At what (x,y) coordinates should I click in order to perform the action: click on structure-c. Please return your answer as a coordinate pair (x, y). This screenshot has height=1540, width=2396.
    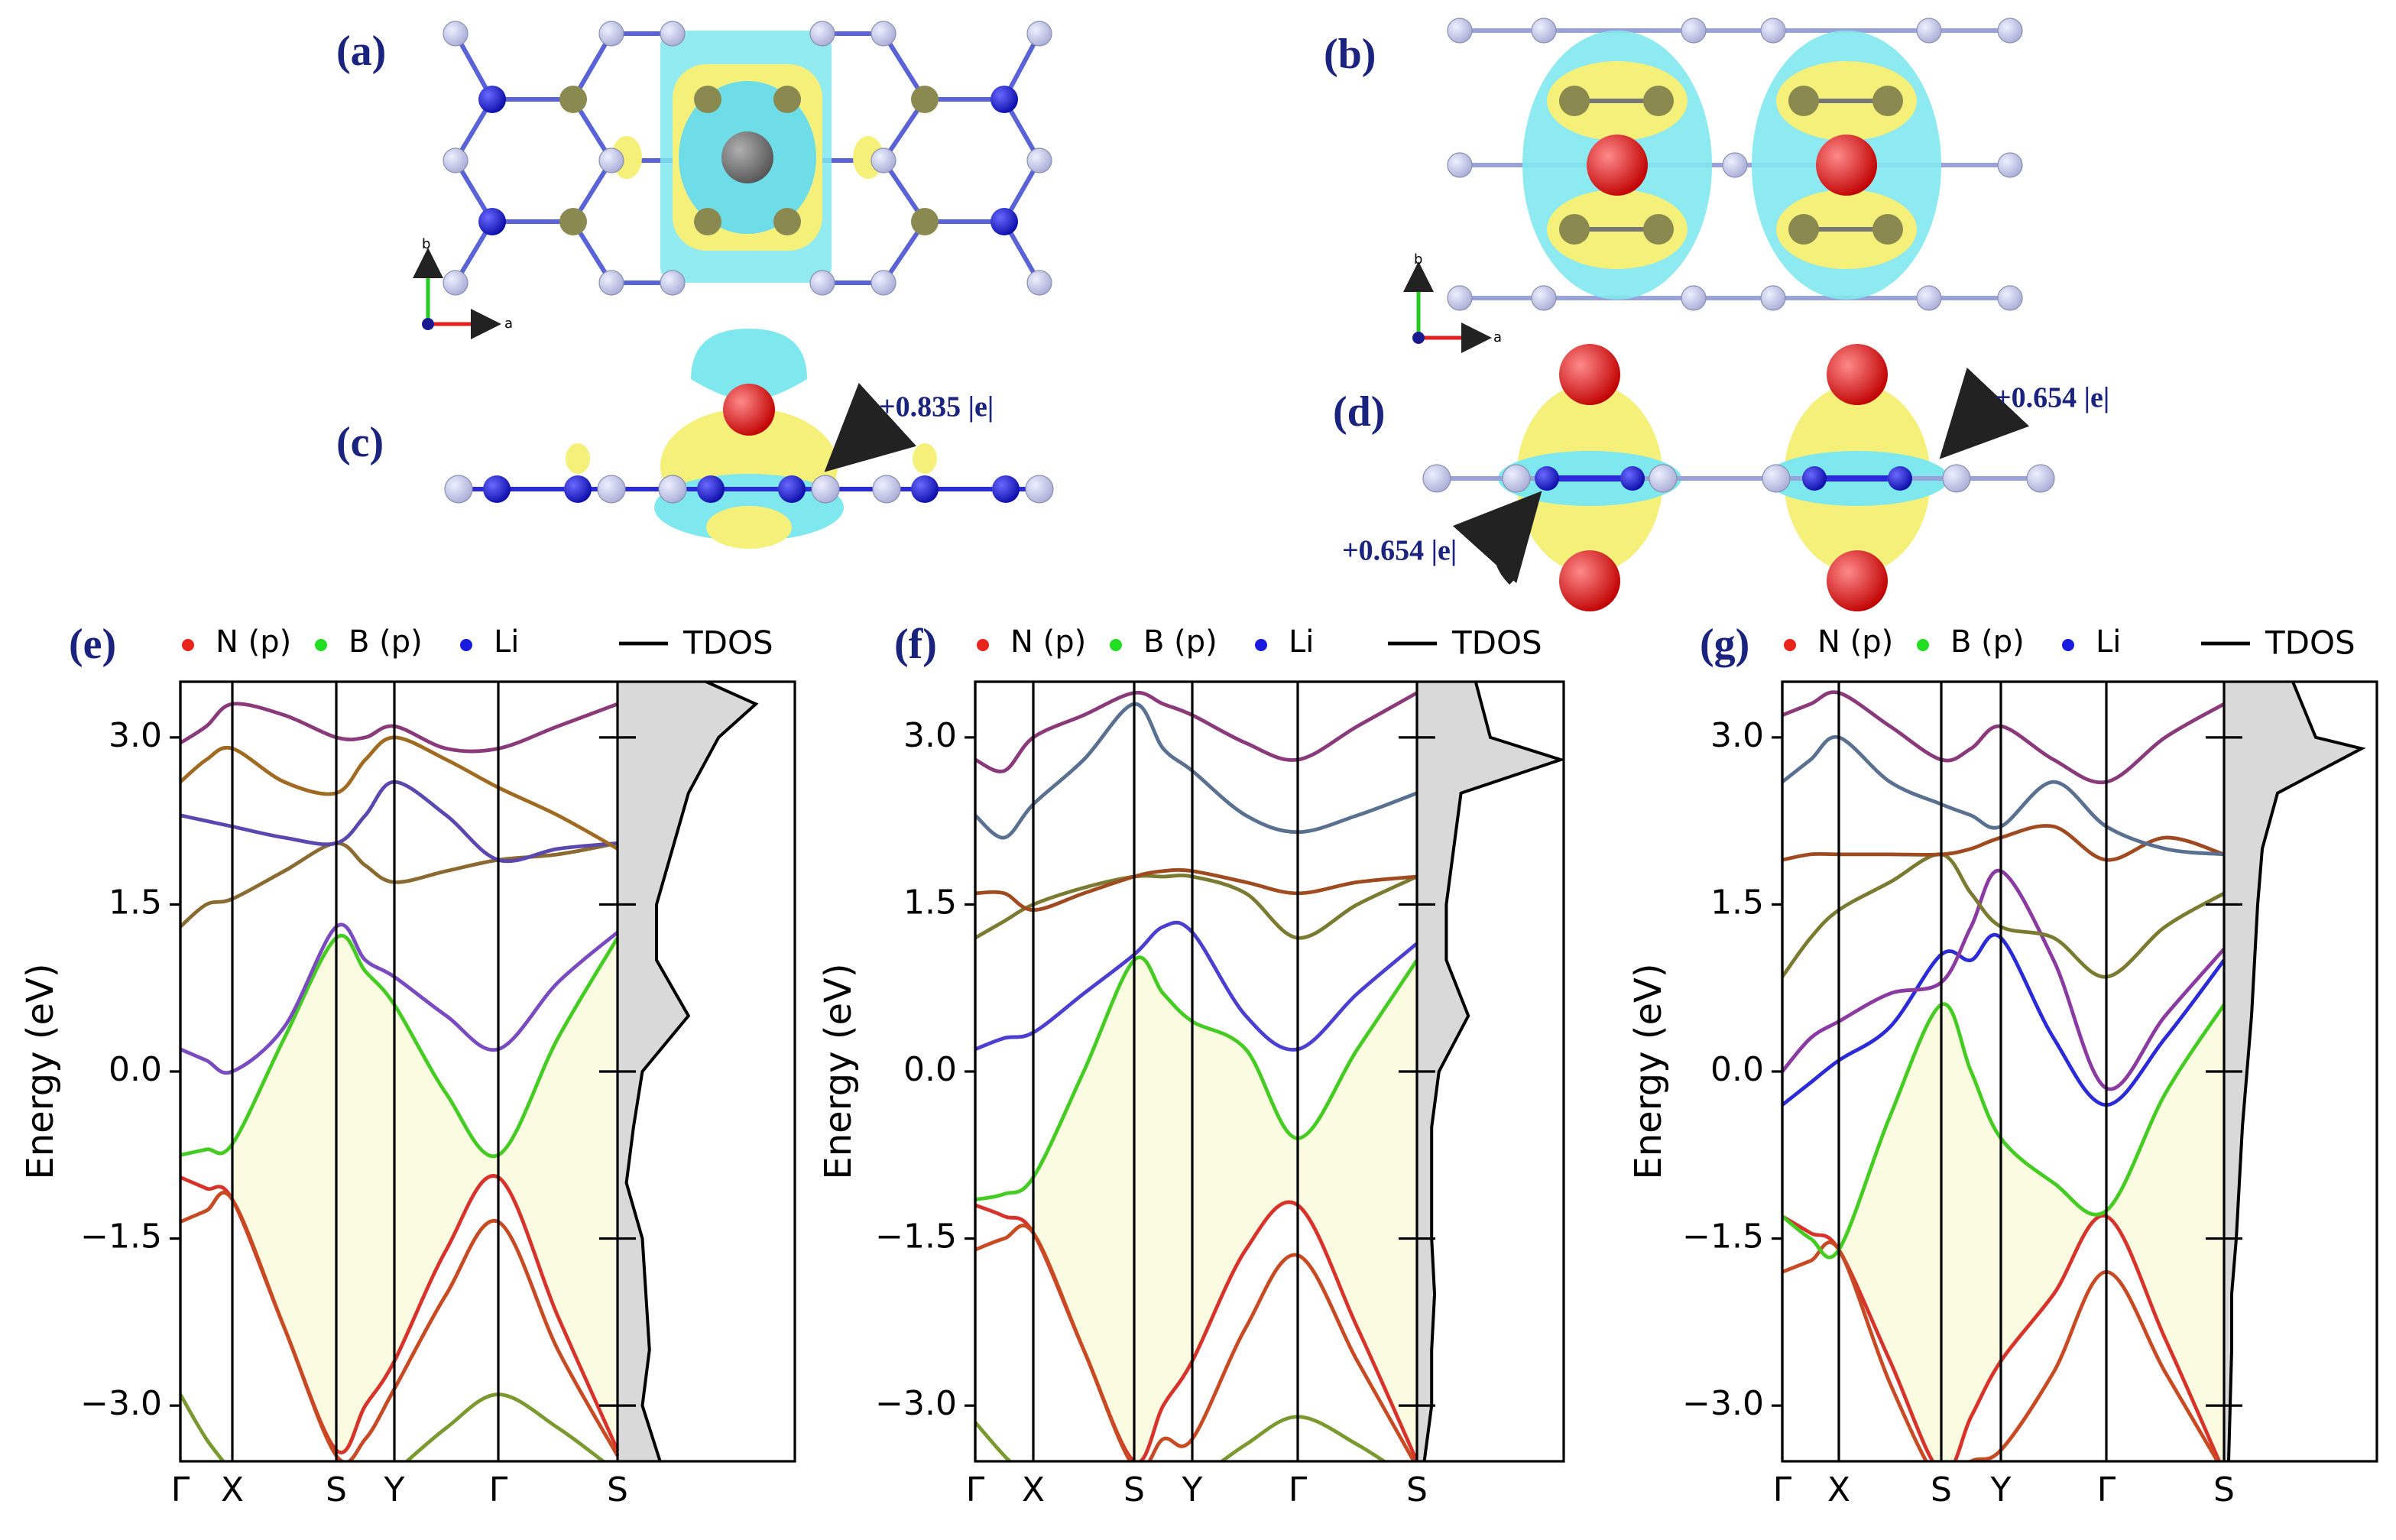
    Looking at the image, I should click on (749, 439).